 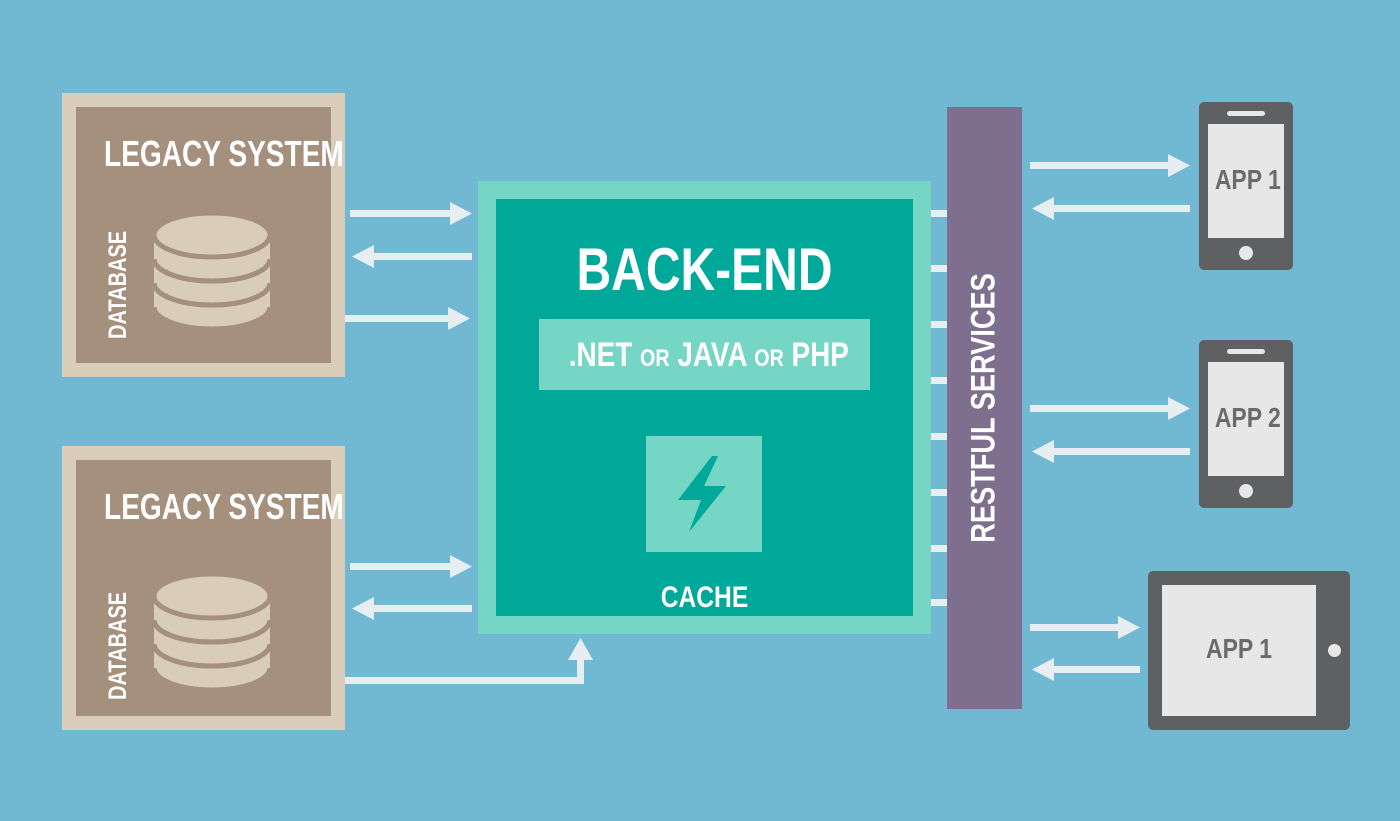 What do you see at coordinates (411, 566) in the screenshot?
I see `arrow-legacy2-to-backend` at bounding box center [411, 566].